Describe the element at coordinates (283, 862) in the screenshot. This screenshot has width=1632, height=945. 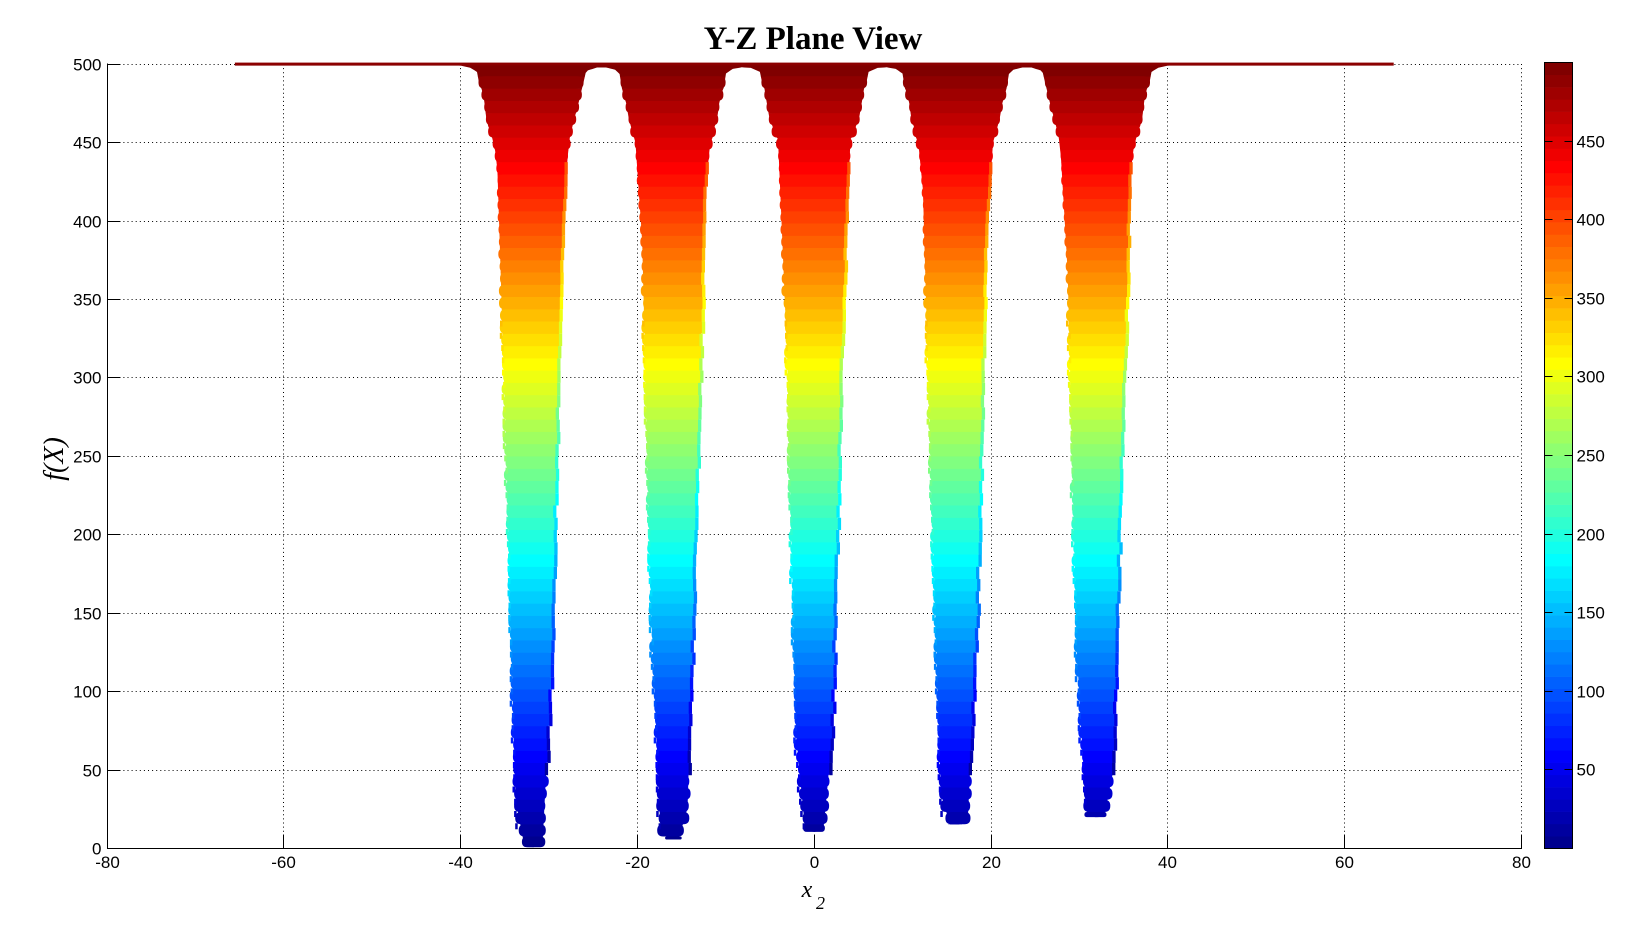
I see `svg-text: -60` at that location.